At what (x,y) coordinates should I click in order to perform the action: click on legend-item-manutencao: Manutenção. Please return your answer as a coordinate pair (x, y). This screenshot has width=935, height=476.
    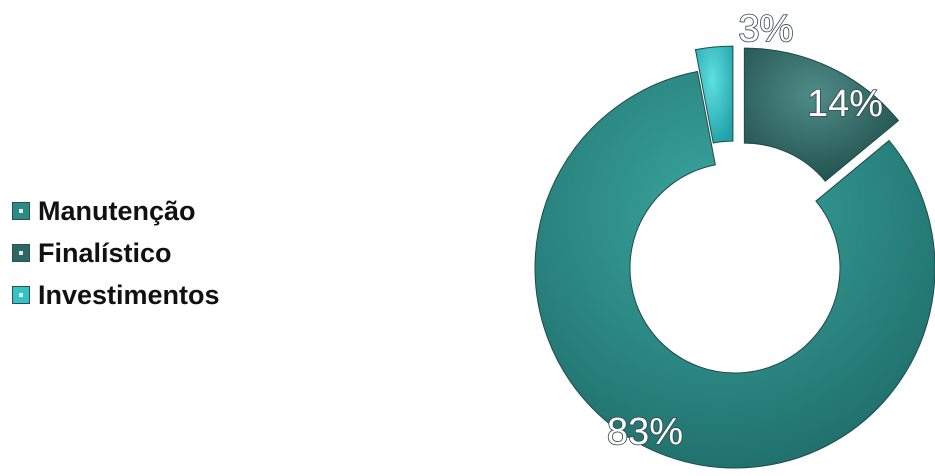
    Looking at the image, I should click on (116, 211).